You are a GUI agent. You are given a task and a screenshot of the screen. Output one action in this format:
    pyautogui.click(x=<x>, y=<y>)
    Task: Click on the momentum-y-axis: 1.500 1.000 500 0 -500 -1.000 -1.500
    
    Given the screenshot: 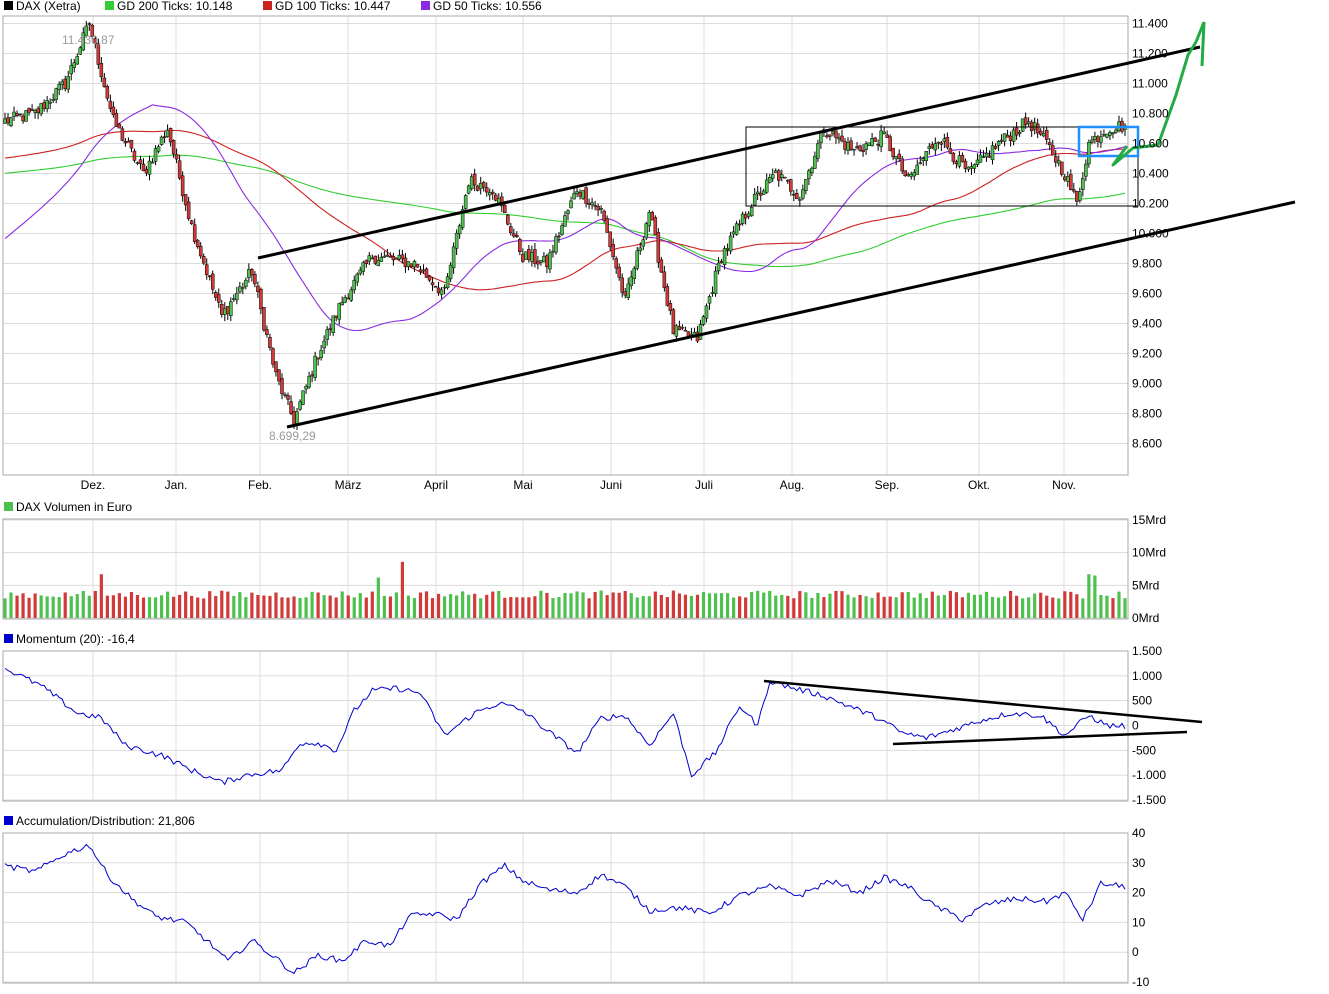 What is the action you would take?
    pyautogui.click(x=1149, y=725)
    